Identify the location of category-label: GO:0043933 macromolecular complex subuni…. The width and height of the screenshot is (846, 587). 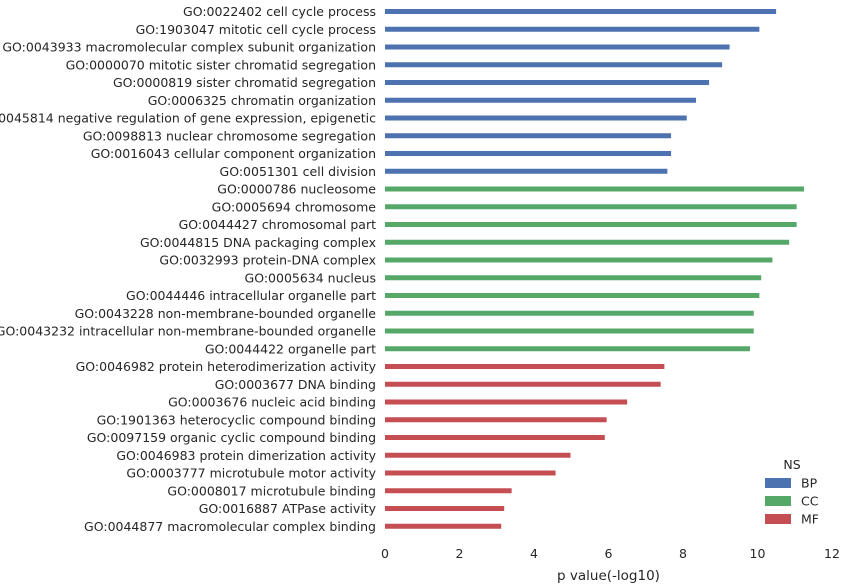
(189, 47).